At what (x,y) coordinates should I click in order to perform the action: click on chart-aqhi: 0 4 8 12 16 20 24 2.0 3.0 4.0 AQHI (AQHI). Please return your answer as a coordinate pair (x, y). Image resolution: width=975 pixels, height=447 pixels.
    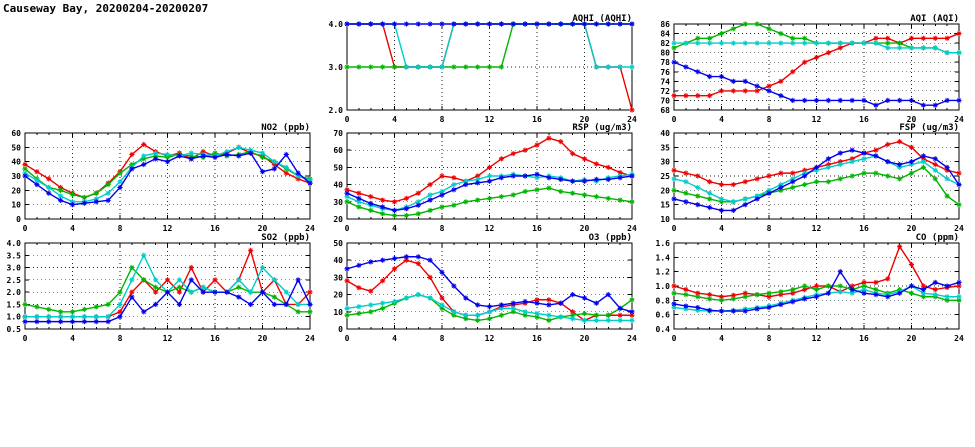
    Looking at the image, I should click on (472, 72).